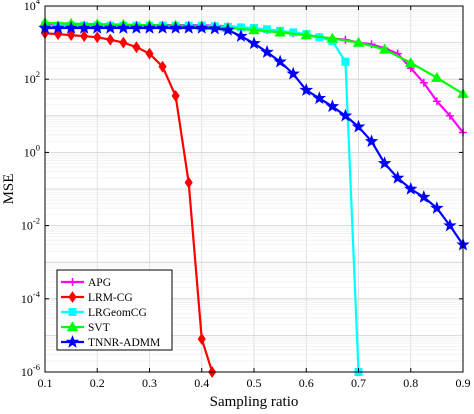 Image resolution: width=474 pixels, height=414 pixels. What do you see at coordinates (99, 328) in the screenshot?
I see `legend-label: SVT` at bounding box center [99, 328].